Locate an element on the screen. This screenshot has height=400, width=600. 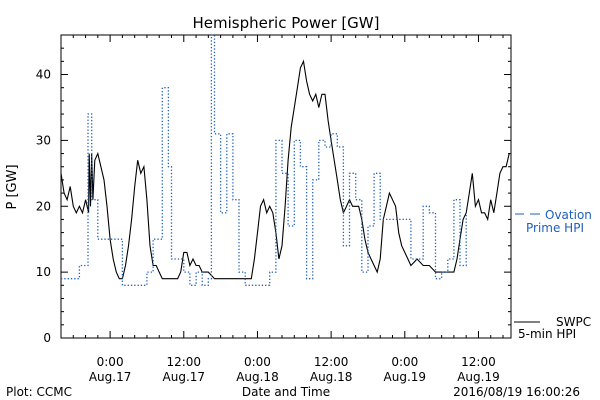
legend-swpc: SWPC 5-min HPI is located at coordinates (552, 328).